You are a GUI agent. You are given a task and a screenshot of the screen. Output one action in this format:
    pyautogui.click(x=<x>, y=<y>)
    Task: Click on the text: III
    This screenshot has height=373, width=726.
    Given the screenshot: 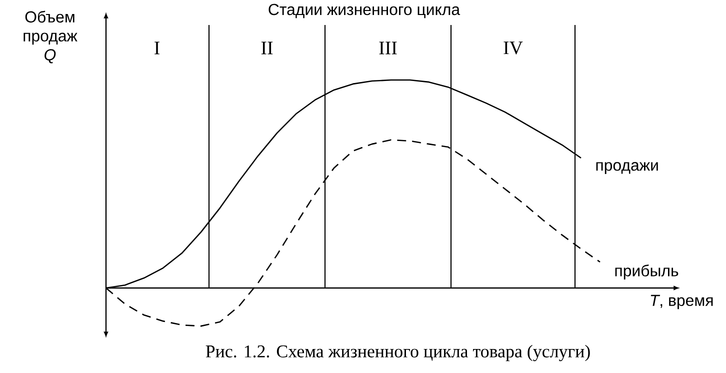 What is the action you would take?
    pyautogui.click(x=388, y=48)
    